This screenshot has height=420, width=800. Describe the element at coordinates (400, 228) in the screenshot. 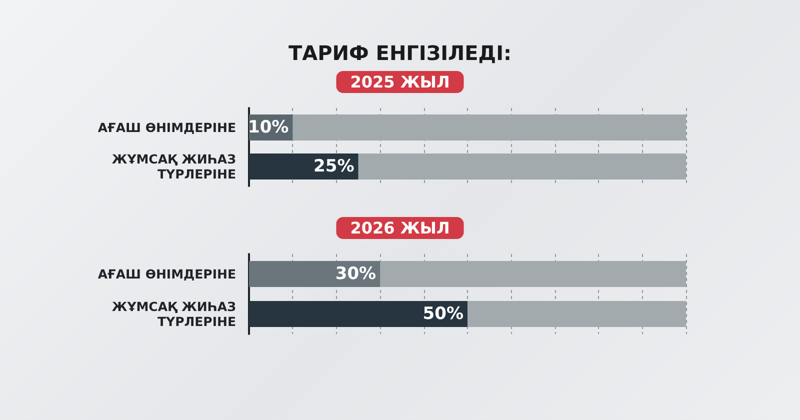

I see `chart-subtitle: 2026 ЖЫЛ` at that location.